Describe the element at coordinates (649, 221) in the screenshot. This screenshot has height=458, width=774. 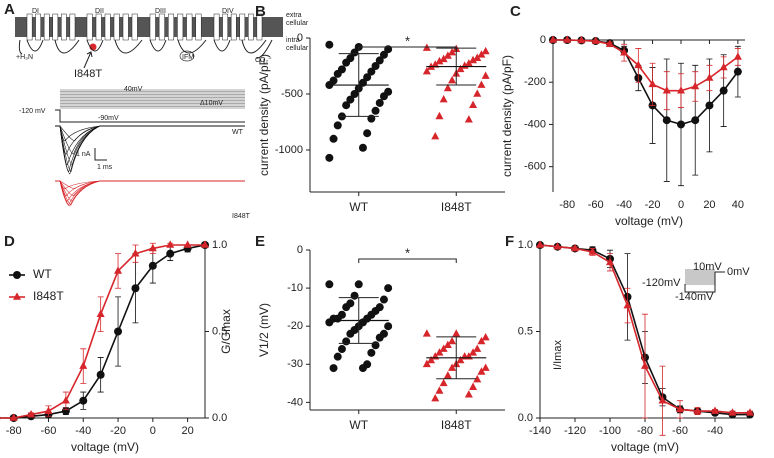
I see `x-axis-label: voltage (mV)` at that location.